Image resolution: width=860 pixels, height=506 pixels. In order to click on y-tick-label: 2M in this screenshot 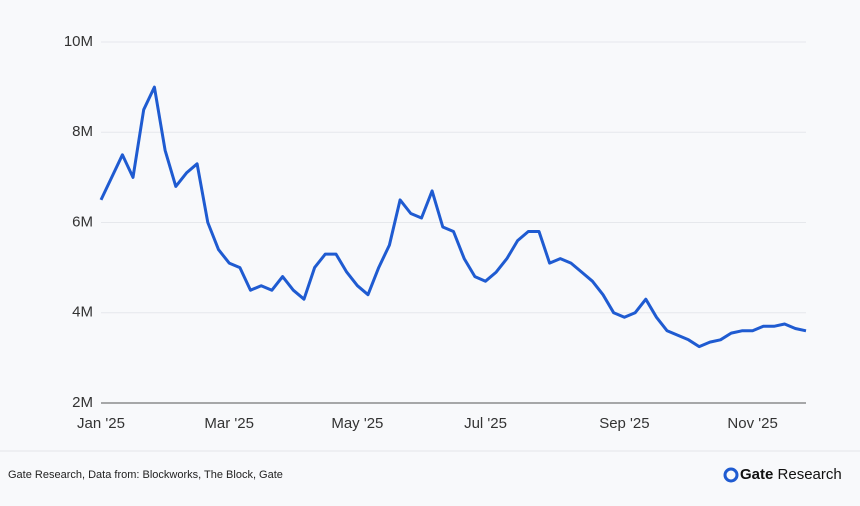, I will do `click(82, 402)`.